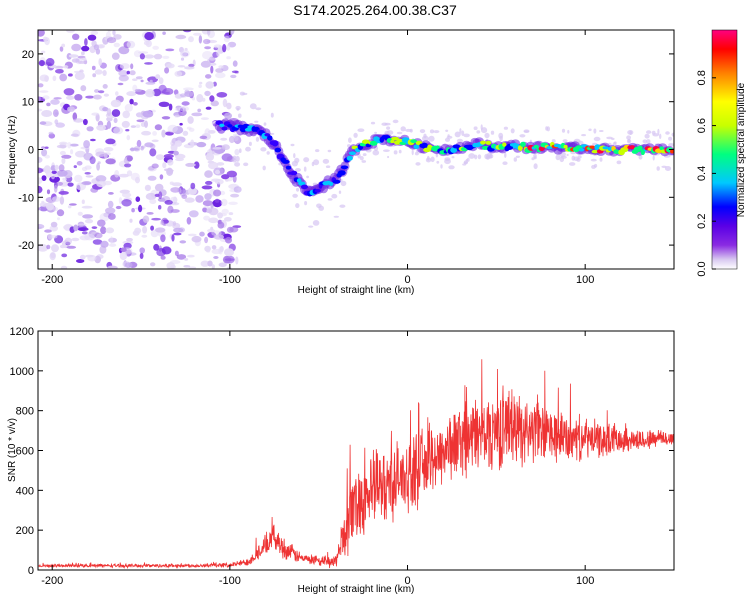  Describe the element at coordinates (585, 280) in the screenshot. I see `x-tick-label: 100` at that location.